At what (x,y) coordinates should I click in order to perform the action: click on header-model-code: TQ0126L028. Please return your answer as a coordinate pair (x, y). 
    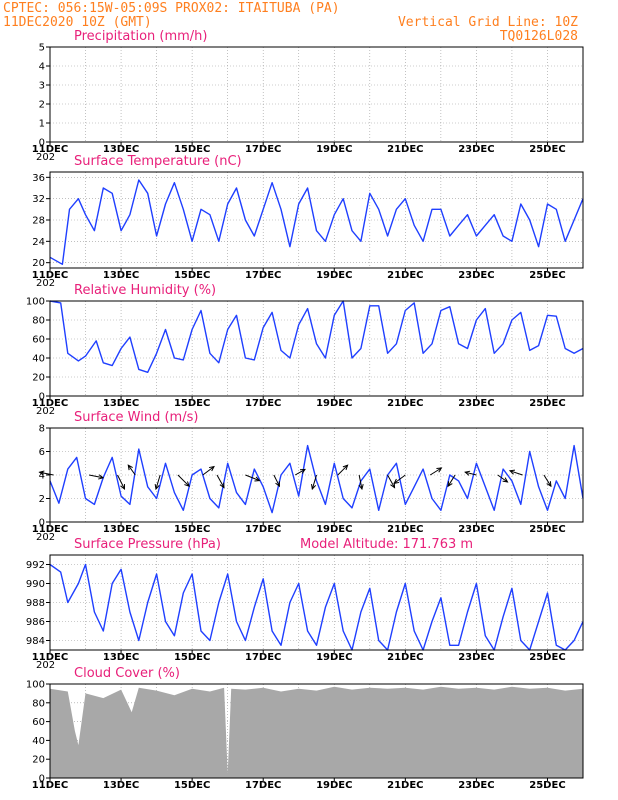
    Looking at the image, I should click on (539, 36).